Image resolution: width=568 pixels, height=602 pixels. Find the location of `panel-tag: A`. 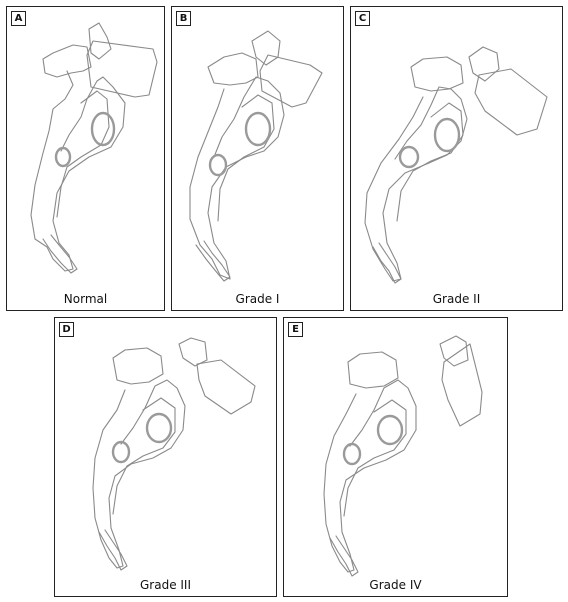

panel-tag: A is located at coordinates (18, 18).